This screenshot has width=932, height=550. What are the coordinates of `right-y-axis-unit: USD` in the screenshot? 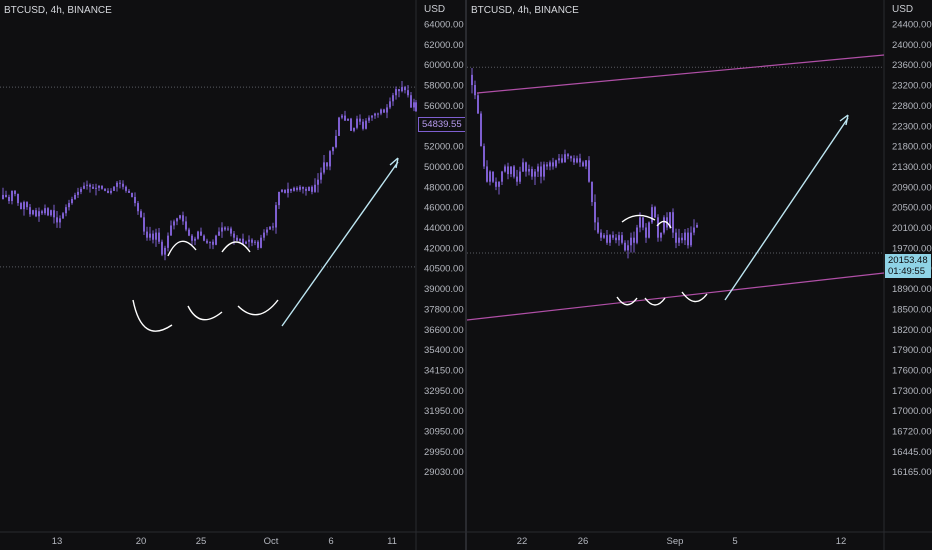 It's located at (903, 9).